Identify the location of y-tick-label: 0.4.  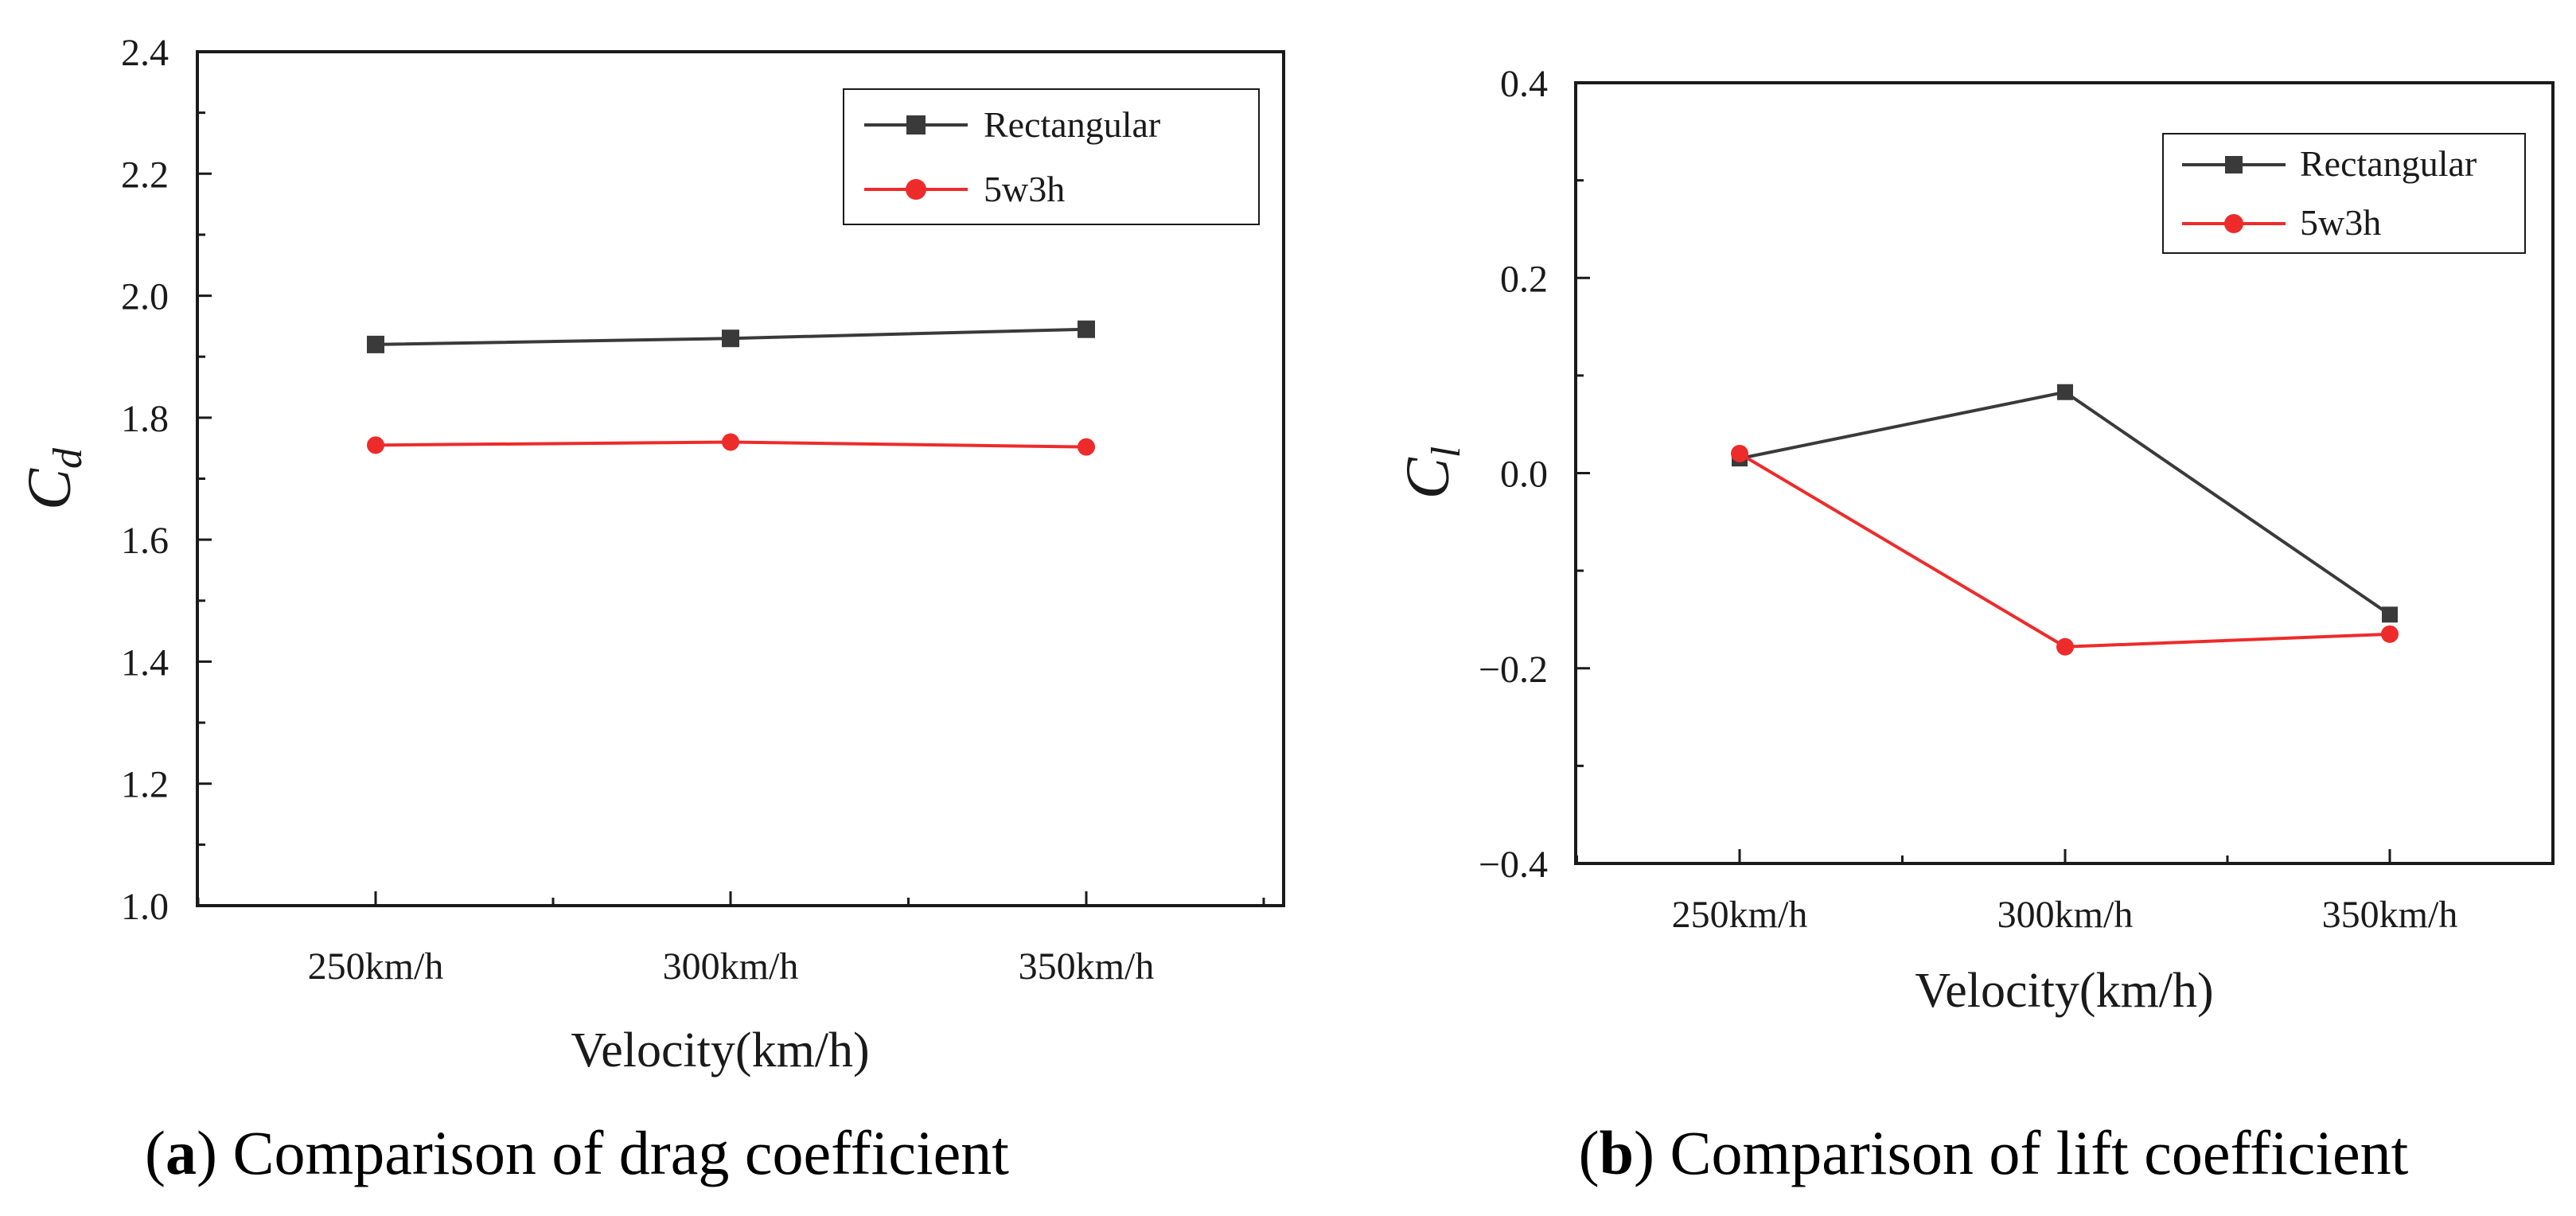
(1524, 84).